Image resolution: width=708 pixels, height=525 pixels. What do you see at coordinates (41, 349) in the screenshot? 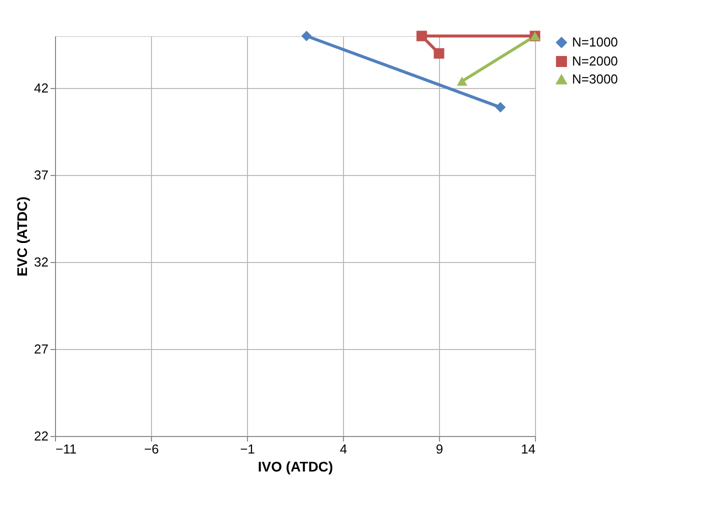
I see `y-tick-label: 27` at bounding box center [41, 349].